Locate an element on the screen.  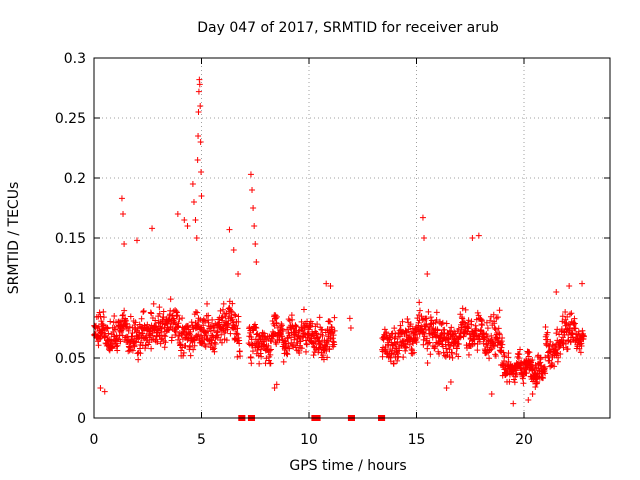
x-tick-label: 0 is located at coordinates (94, 440).